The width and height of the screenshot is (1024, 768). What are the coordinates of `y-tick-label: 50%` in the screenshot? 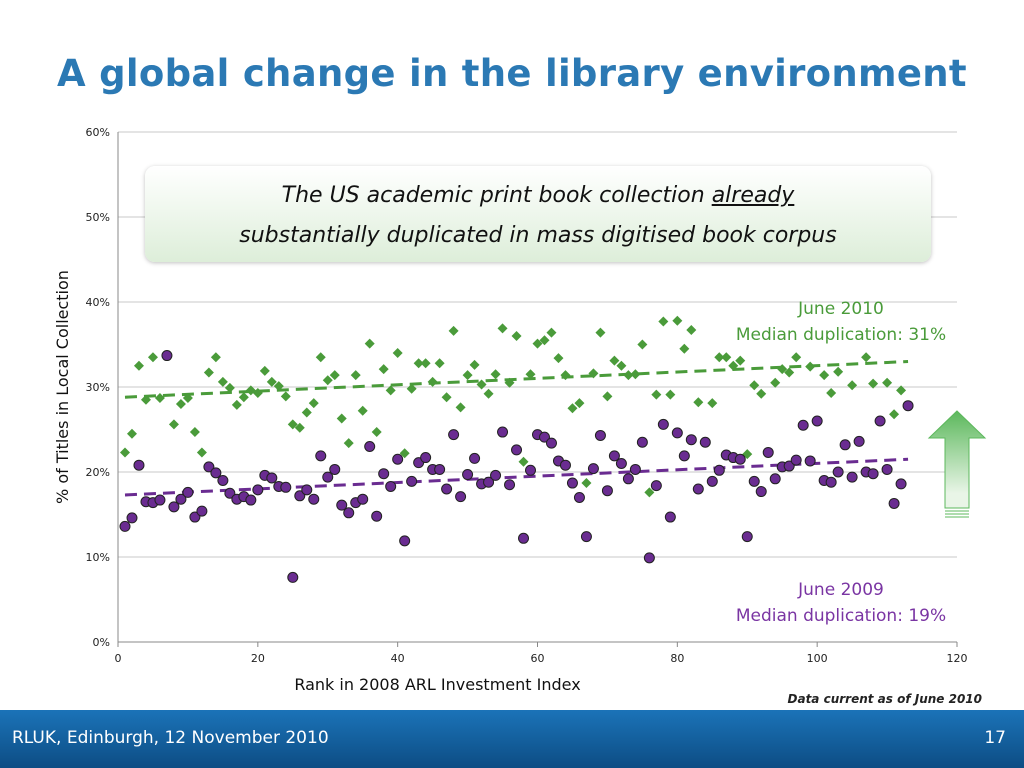 It's located at (98, 217).